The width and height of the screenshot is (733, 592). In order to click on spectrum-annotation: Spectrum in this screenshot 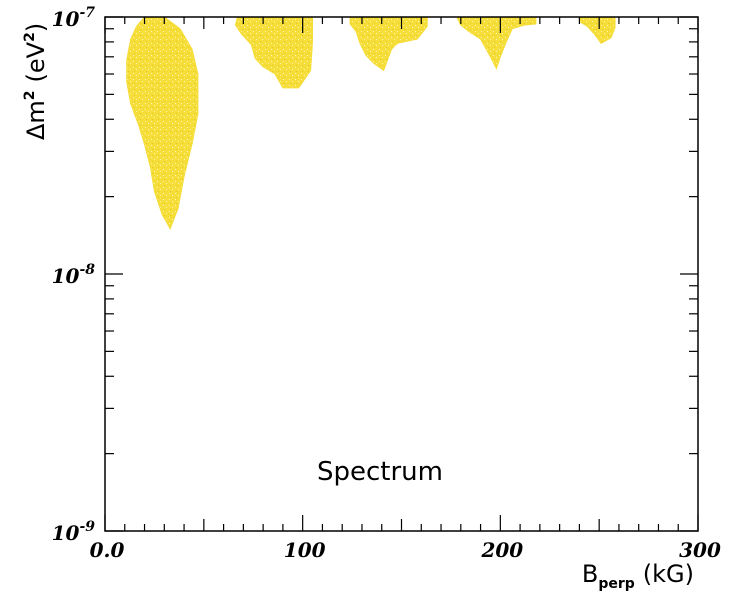, I will do `click(380, 472)`.